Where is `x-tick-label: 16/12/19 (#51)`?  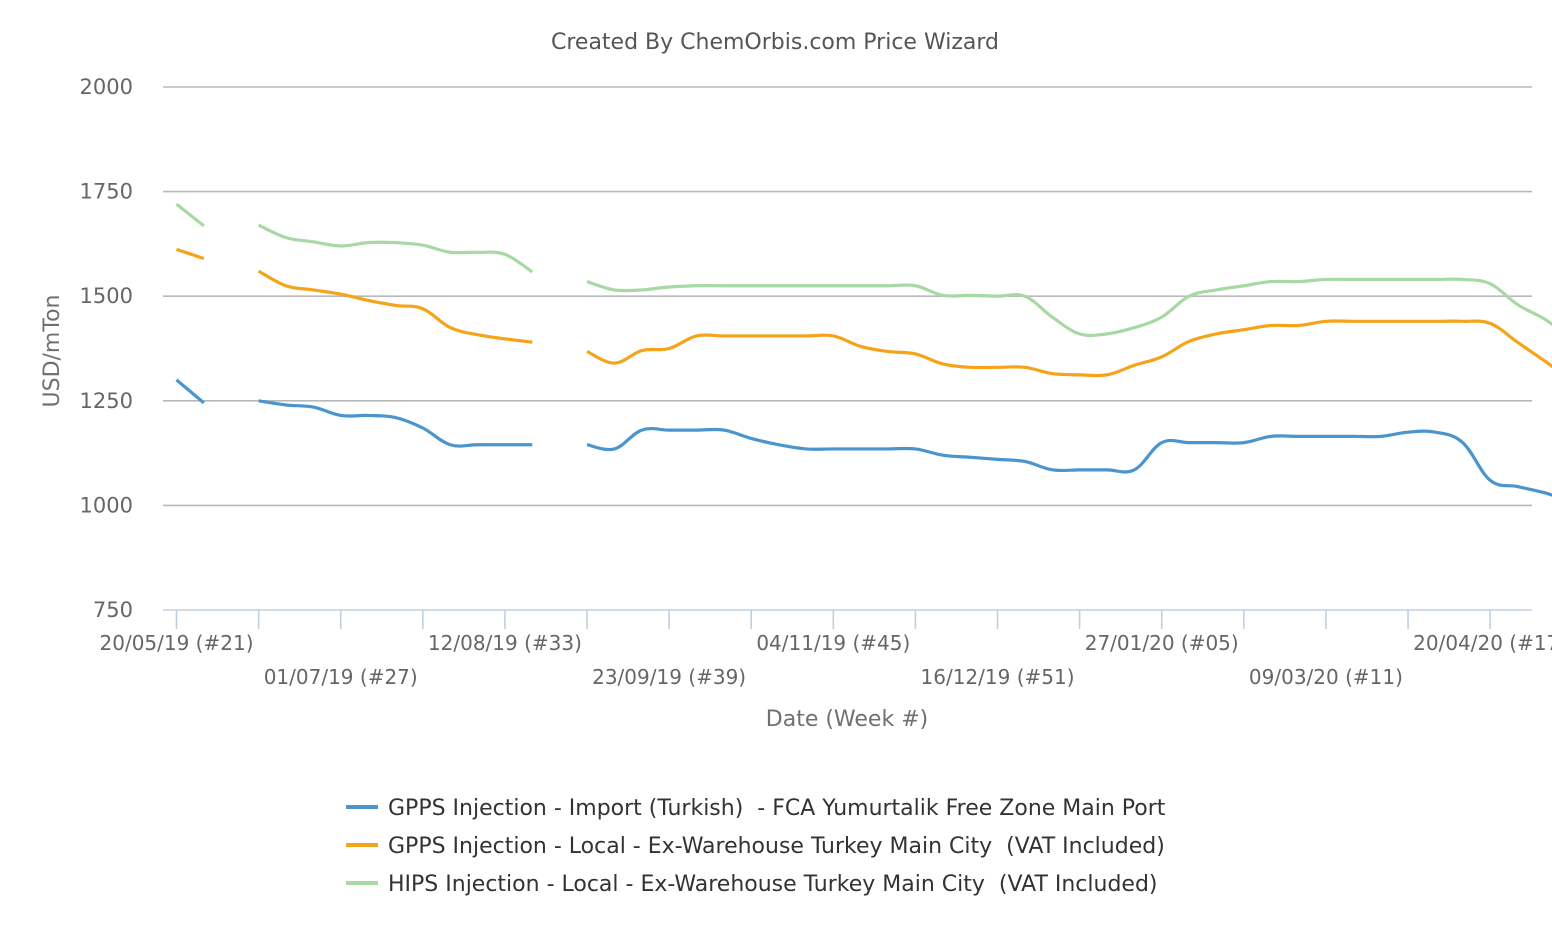 x-tick-label: 16/12/19 (#51) is located at coordinates (998, 677).